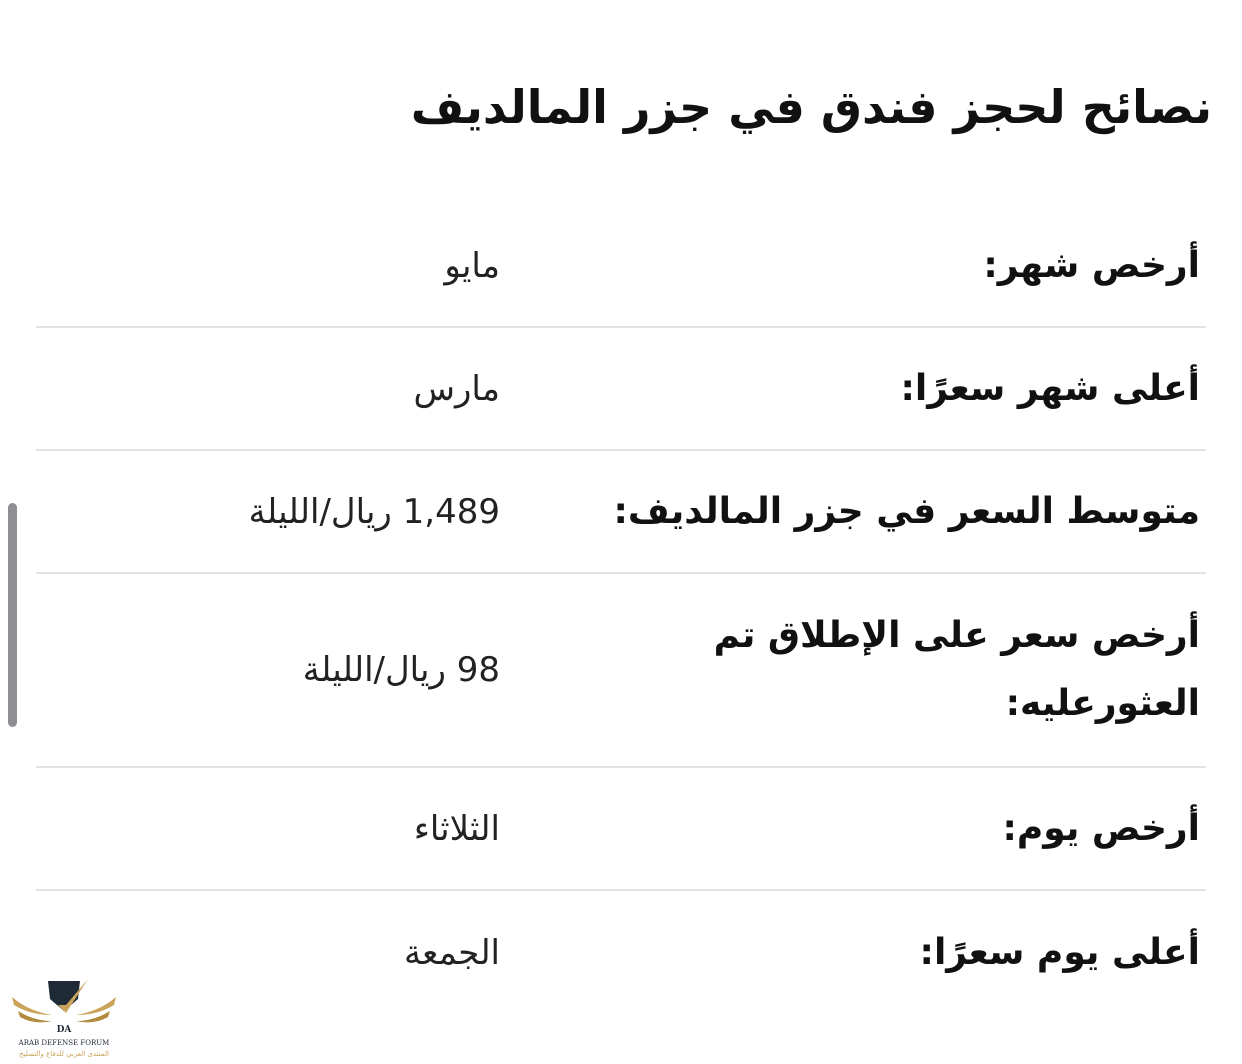 The height and width of the screenshot is (1064, 1242). Describe the element at coordinates (621, 389) in the screenshot. I see `table-row: أعلى شهر سعرًا: مارس` at that location.